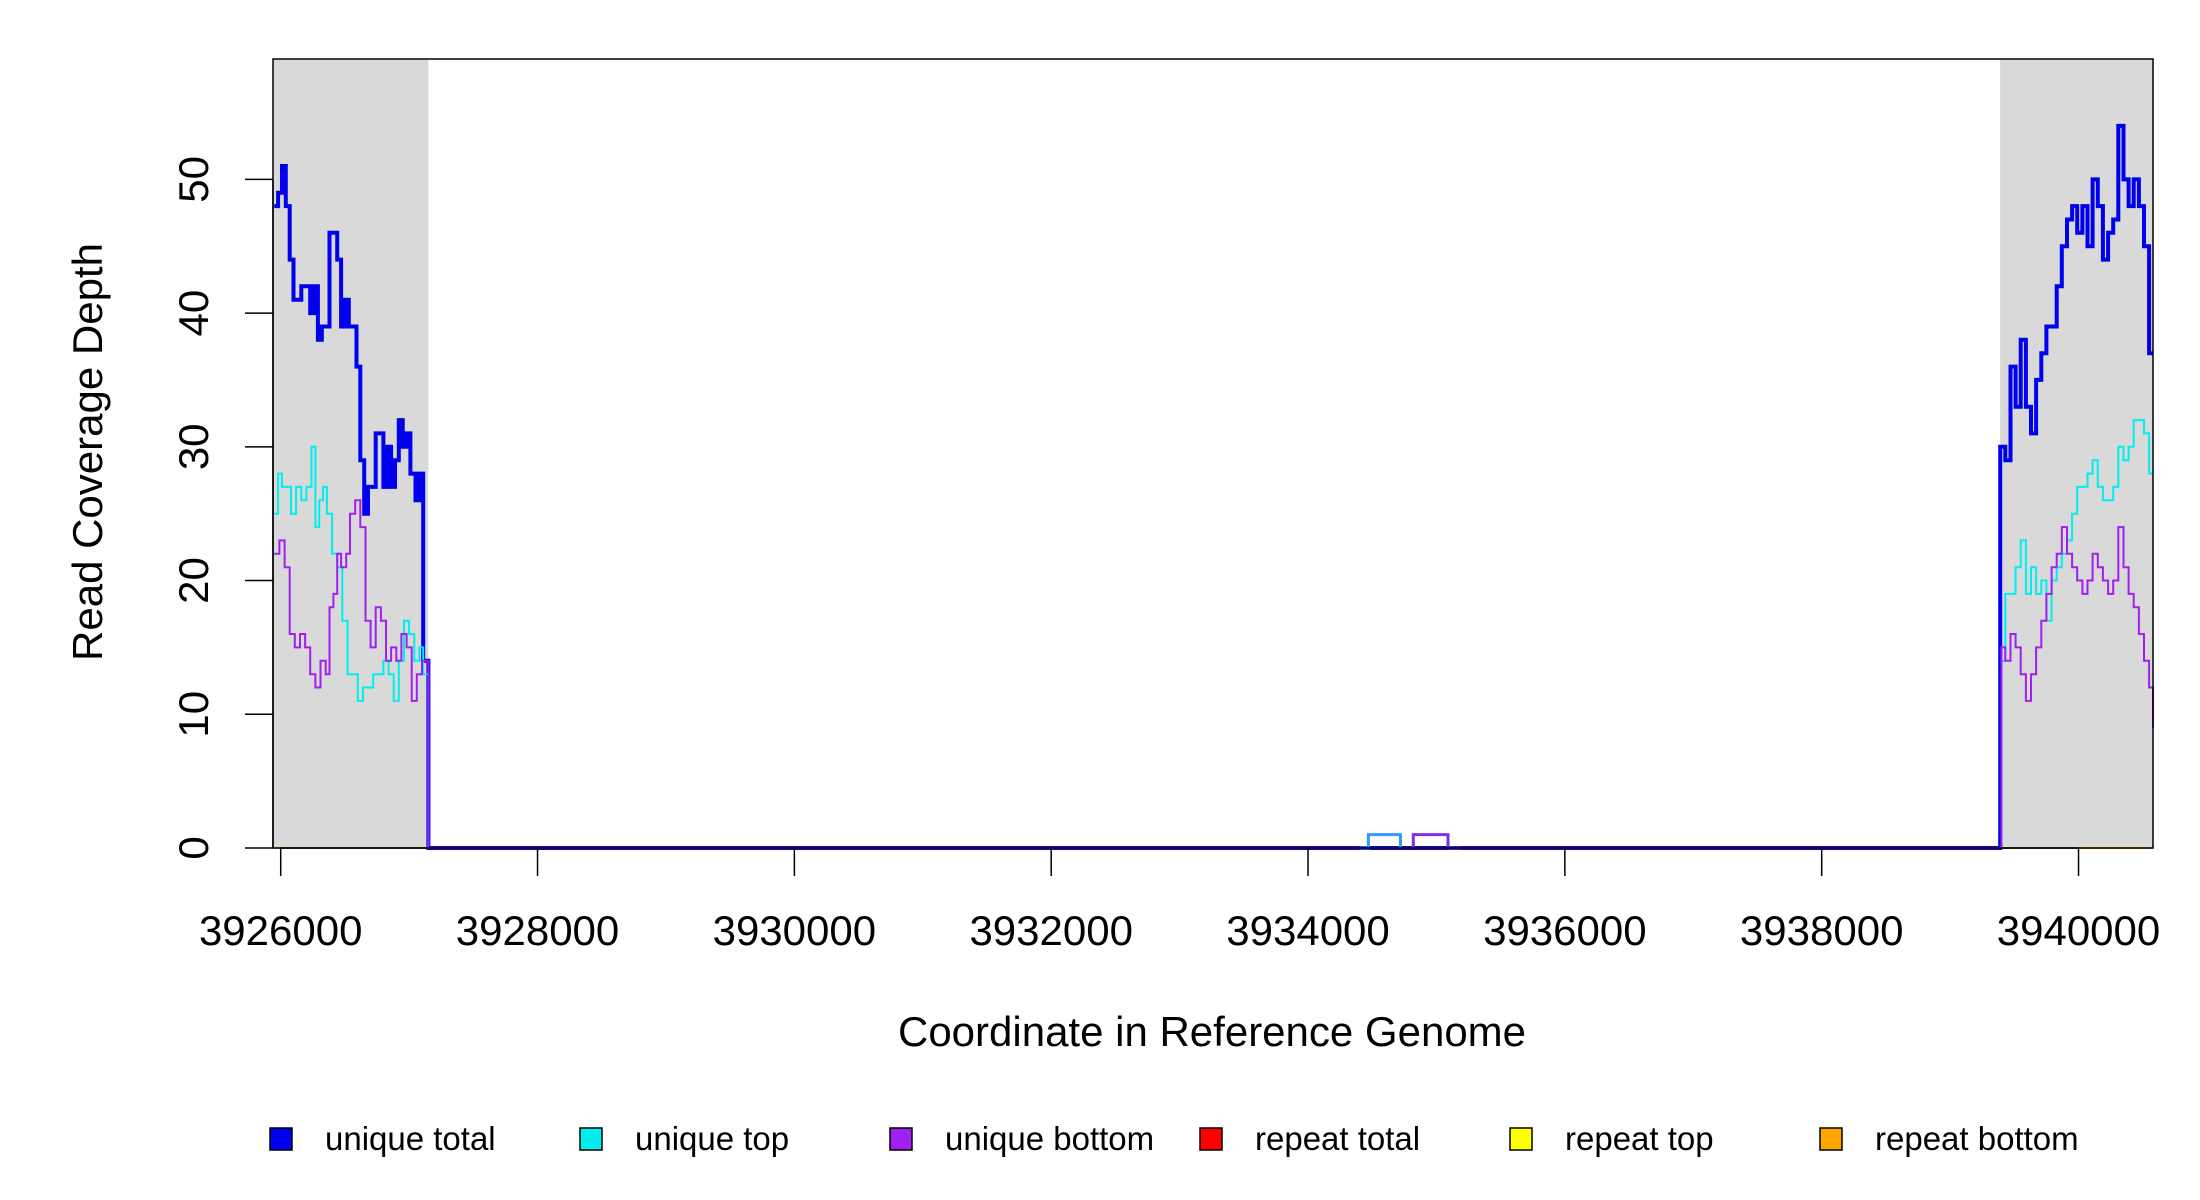 The image size is (2200, 1200). Describe the element at coordinates (1337, 1138) in the screenshot. I see `legend-label: repeat total` at that location.